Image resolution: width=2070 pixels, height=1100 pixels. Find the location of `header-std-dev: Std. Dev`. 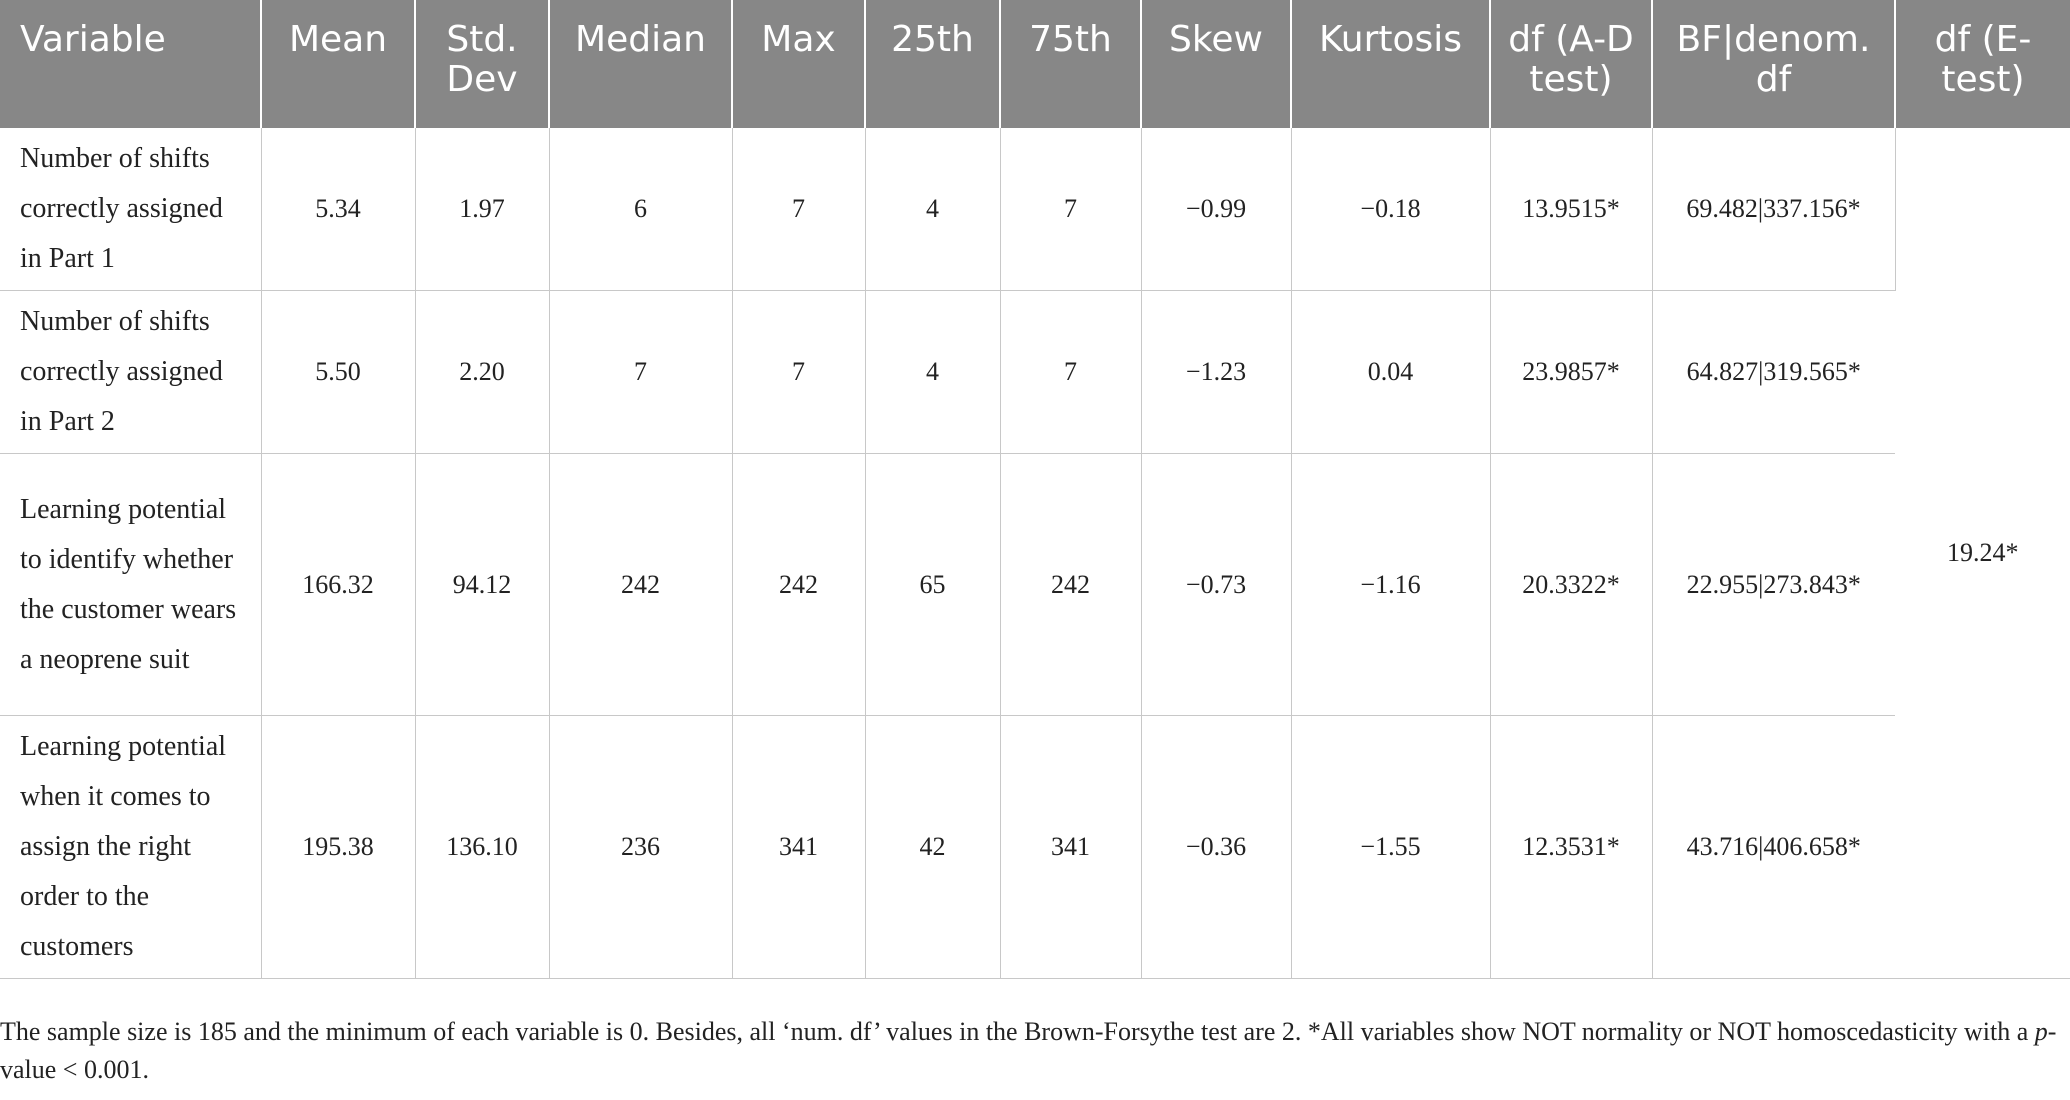

header-std-dev: Std. Dev is located at coordinates (482, 64).